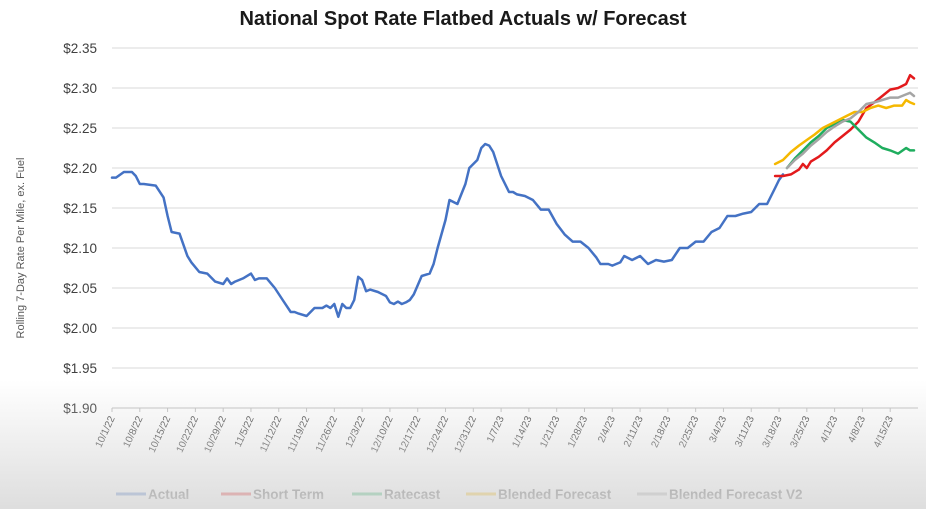  What do you see at coordinates (689, 431) in the screenshot?
I see `x-tick-label: 2/25/23` at bounding box center [689, 431].